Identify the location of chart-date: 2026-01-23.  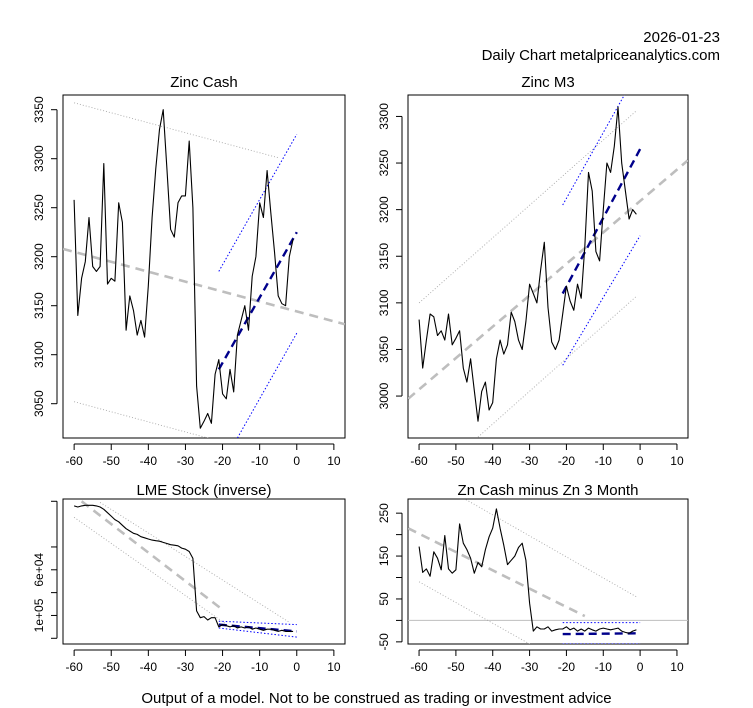
(681, 37).